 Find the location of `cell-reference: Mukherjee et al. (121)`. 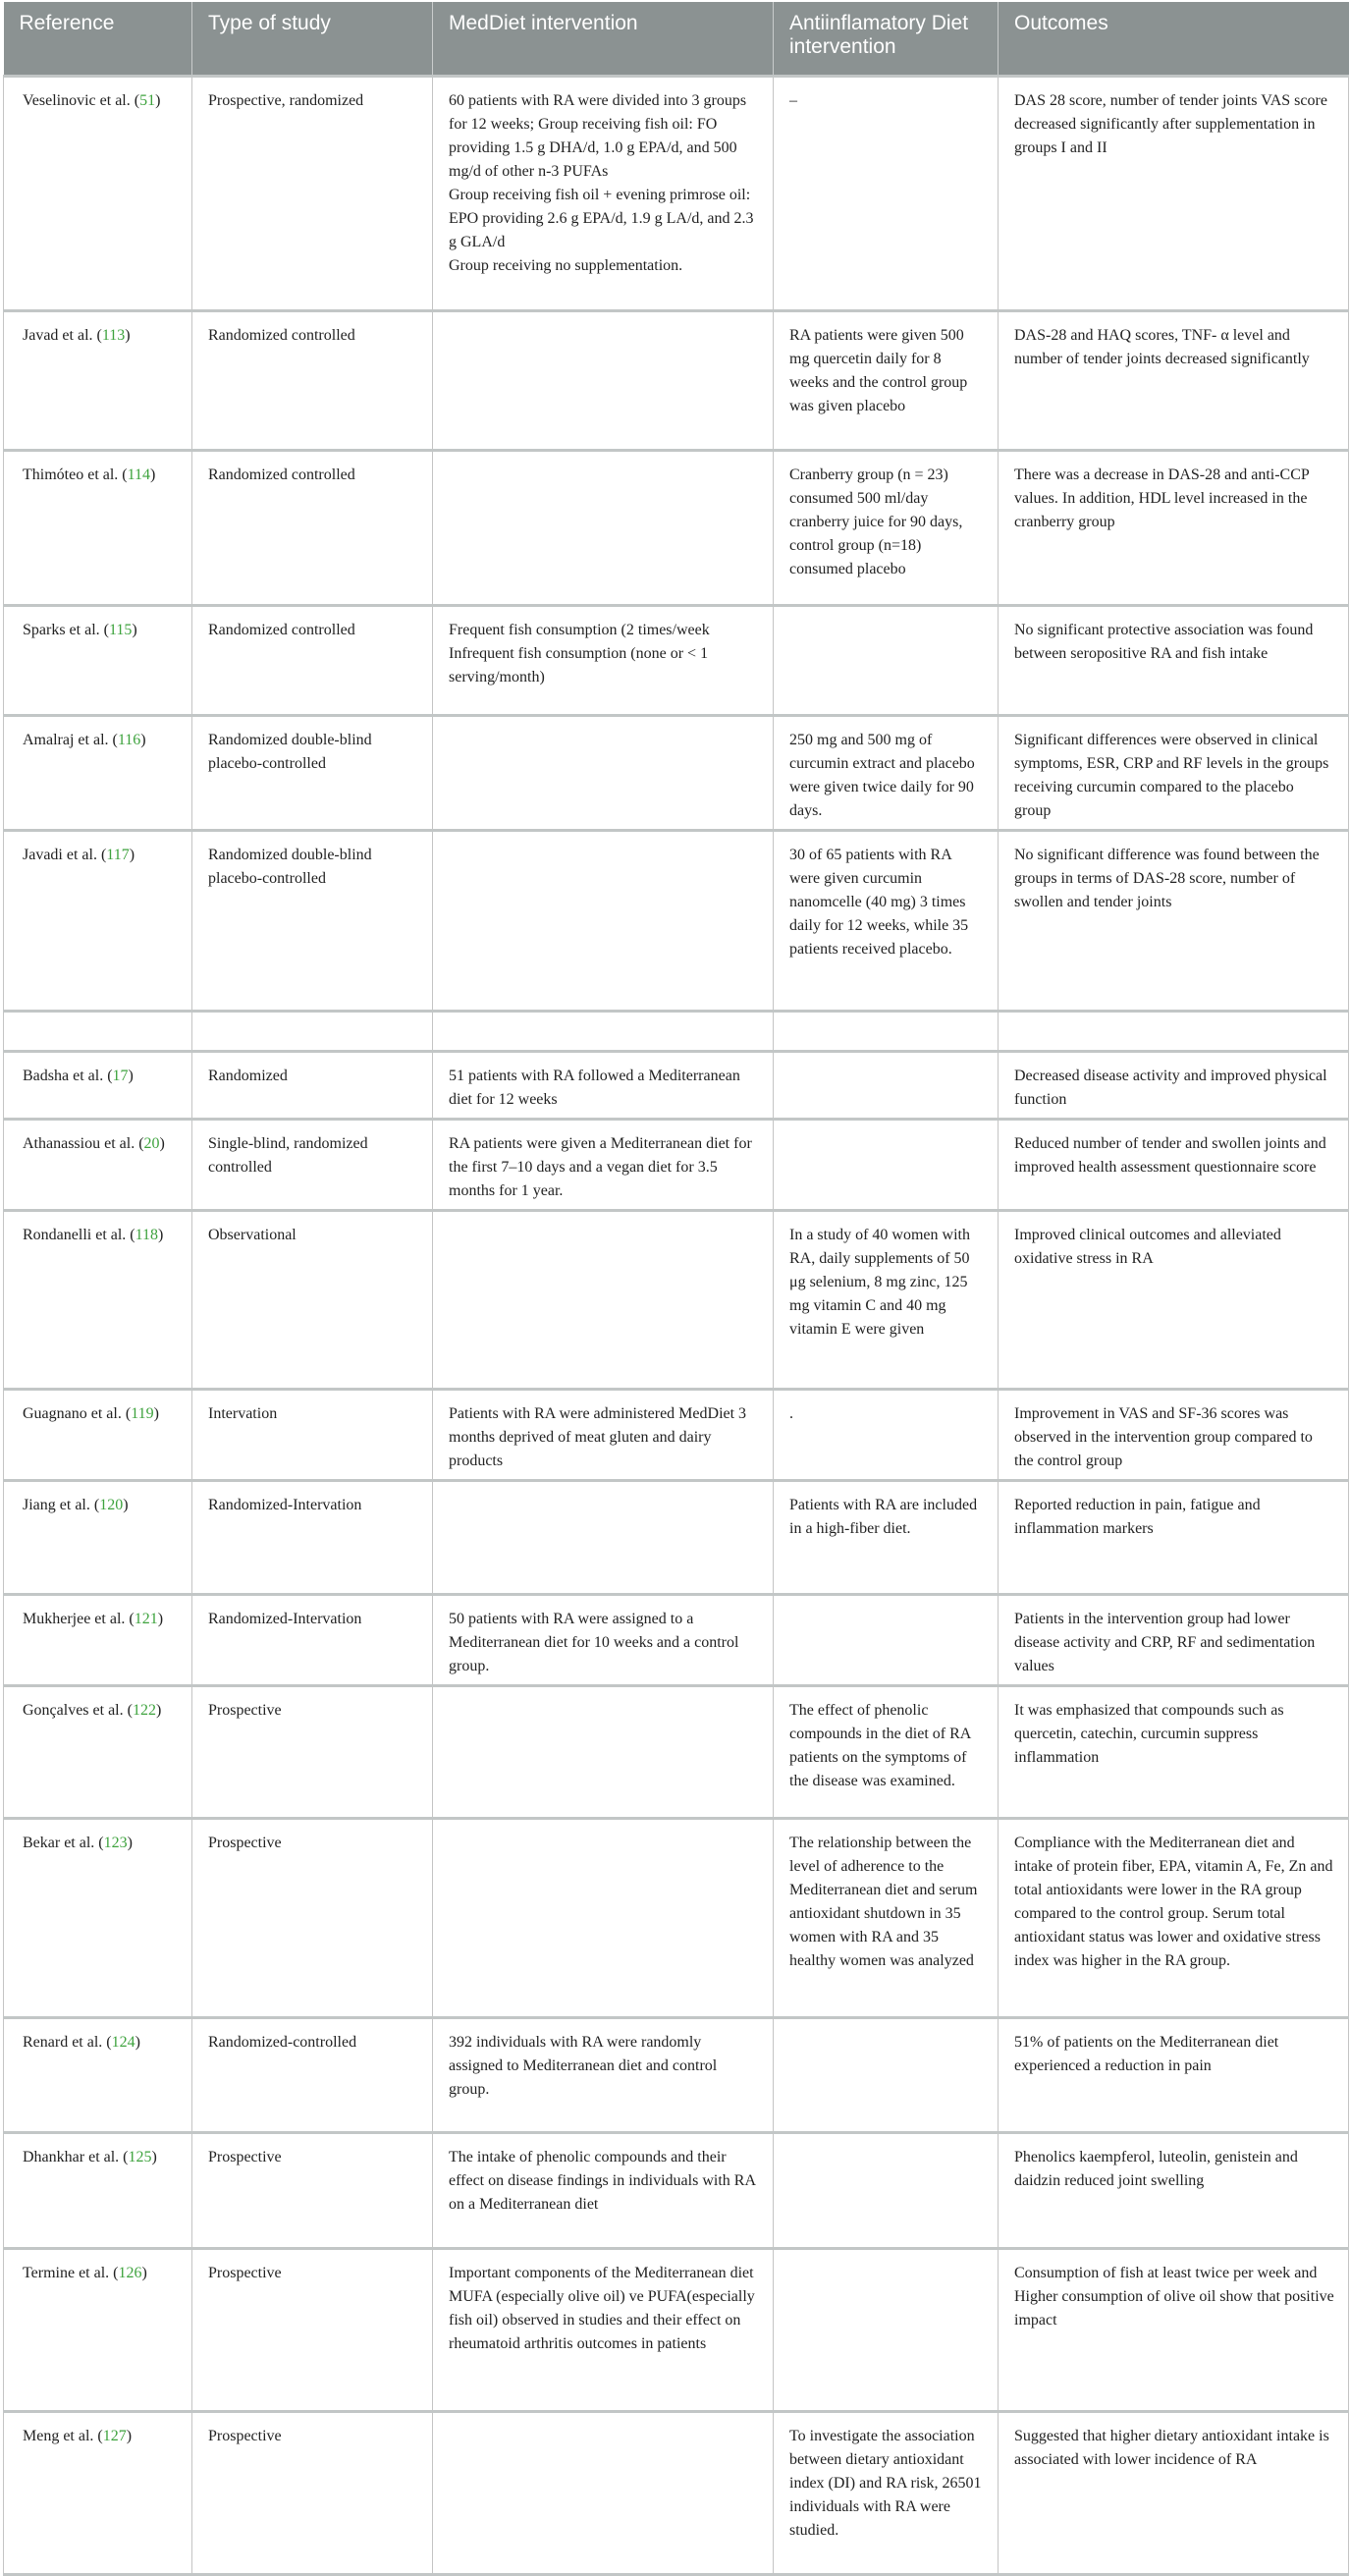

cell-reference: Mukherjee et al. (121) is located at coordinates (97, 1640).